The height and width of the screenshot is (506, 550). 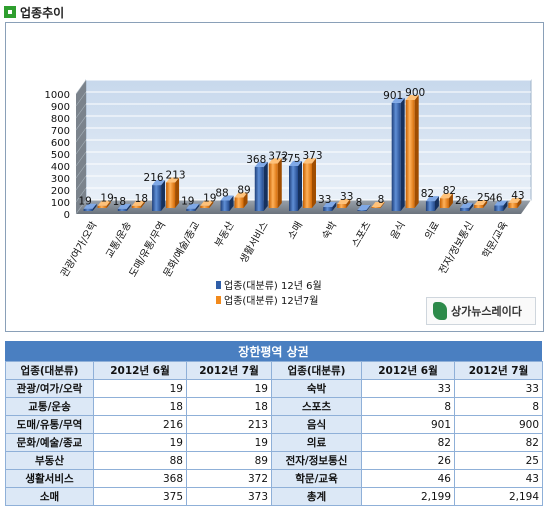 What do you see at coordinates (49, 370) in the screenshot?
I see `col-header-category-left: 업종(대분류)` at bounding box center [49, 370].